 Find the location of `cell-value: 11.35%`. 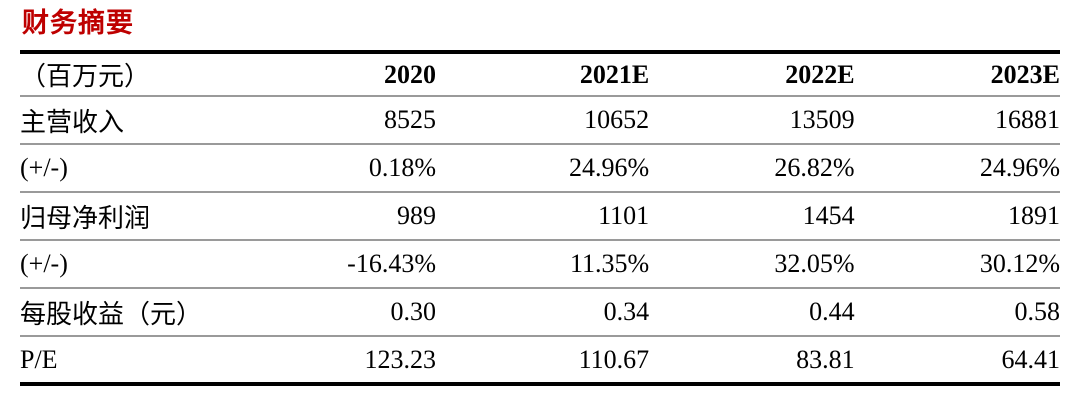

cell-value: 11.35% is located at coordinates (542, 264).